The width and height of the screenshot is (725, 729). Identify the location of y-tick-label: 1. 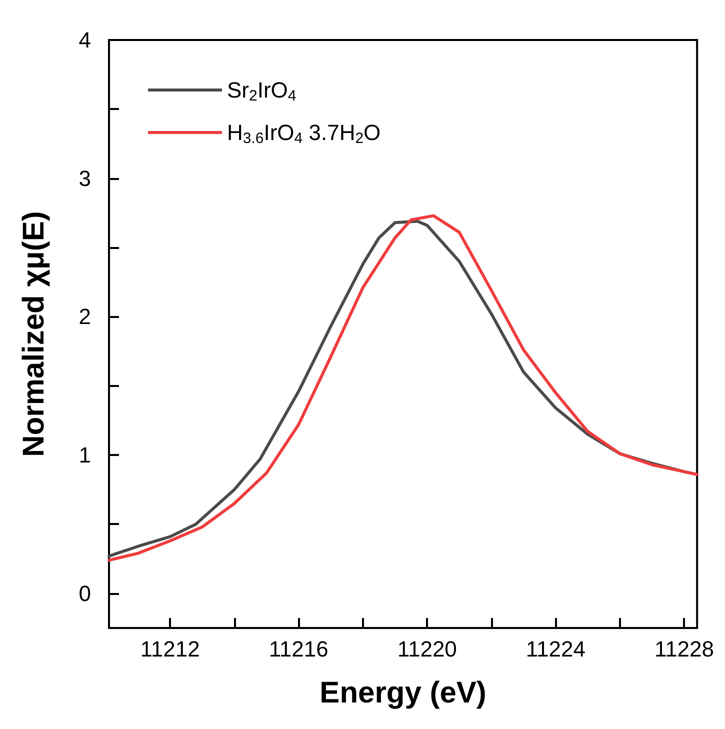
(84, 455).